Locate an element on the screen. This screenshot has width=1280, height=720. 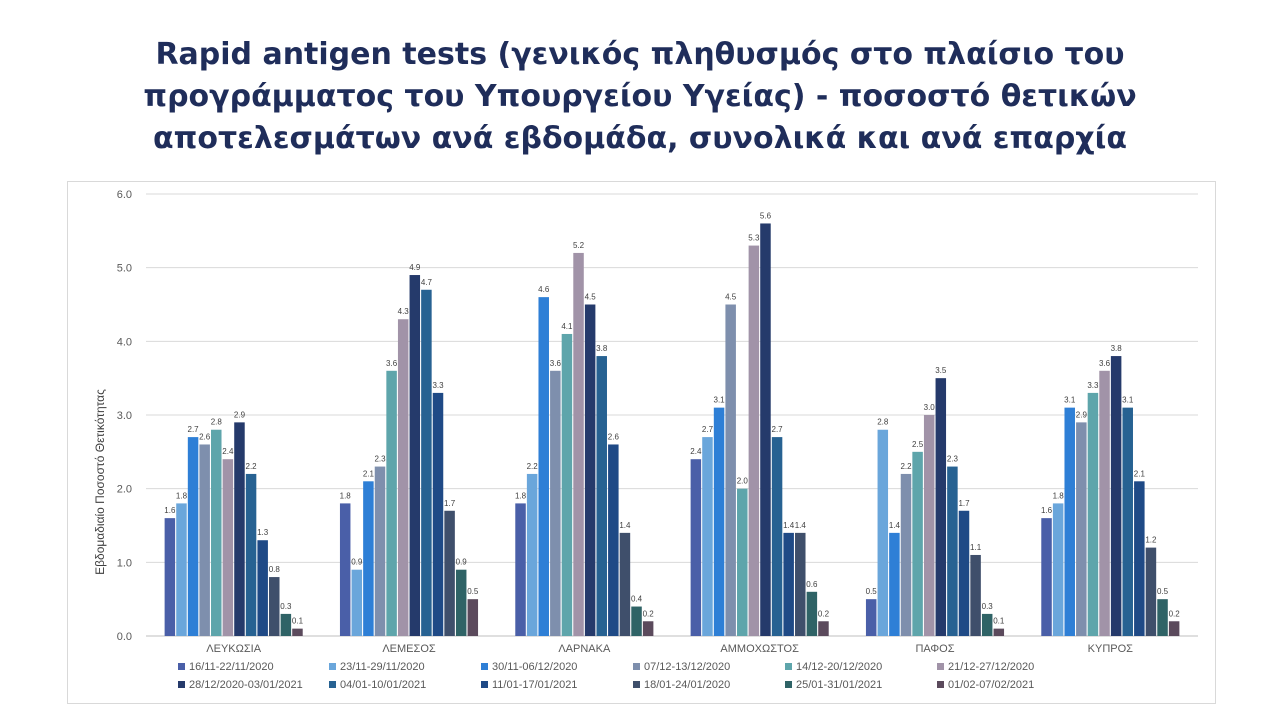
y-tick-label: 2.0 is located at coordinates (124, 490).